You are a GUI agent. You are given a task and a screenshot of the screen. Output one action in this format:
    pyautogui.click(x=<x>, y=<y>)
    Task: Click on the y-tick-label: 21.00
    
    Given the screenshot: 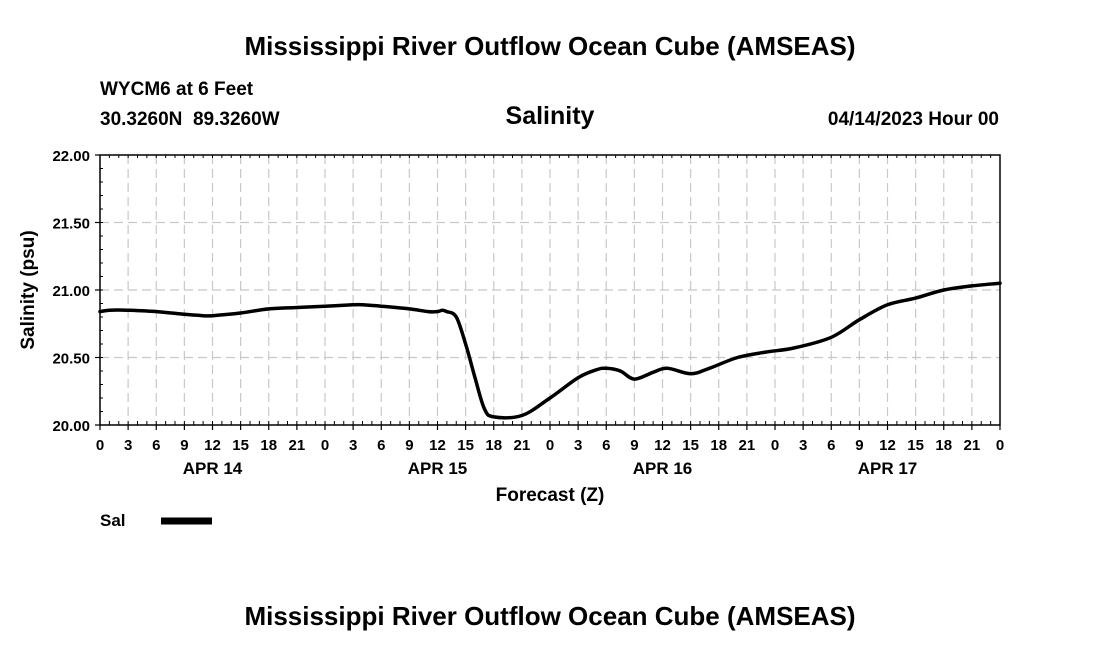 What is the action you would take?
    pyautogui.click(x=71, y=291)
    